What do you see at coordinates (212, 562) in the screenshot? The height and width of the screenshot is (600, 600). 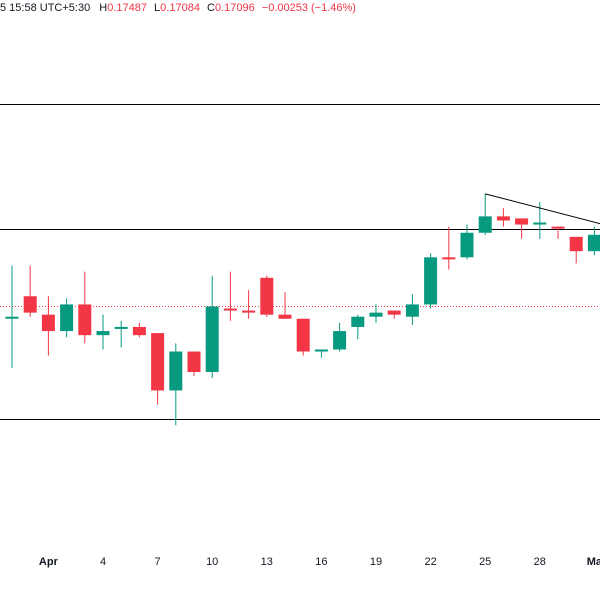 I see `x-axis-tick-label: 10` at bounding box center [212, 562].